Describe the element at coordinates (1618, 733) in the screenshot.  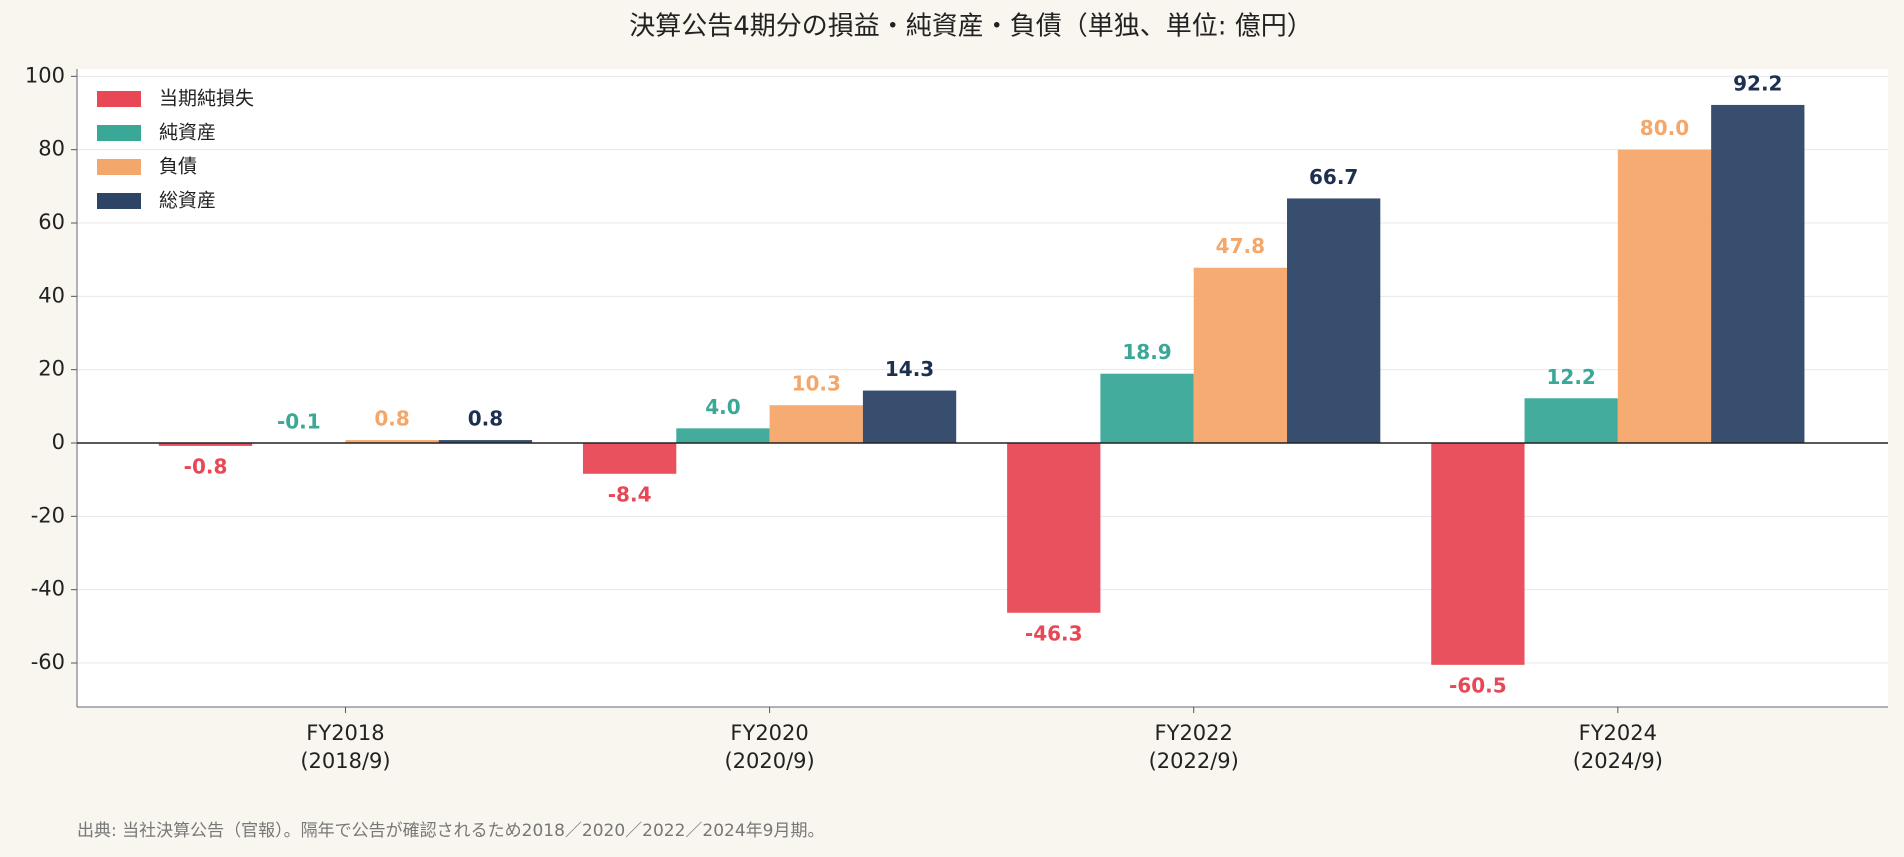
I see `x-tick-label: FY2024` at that location.